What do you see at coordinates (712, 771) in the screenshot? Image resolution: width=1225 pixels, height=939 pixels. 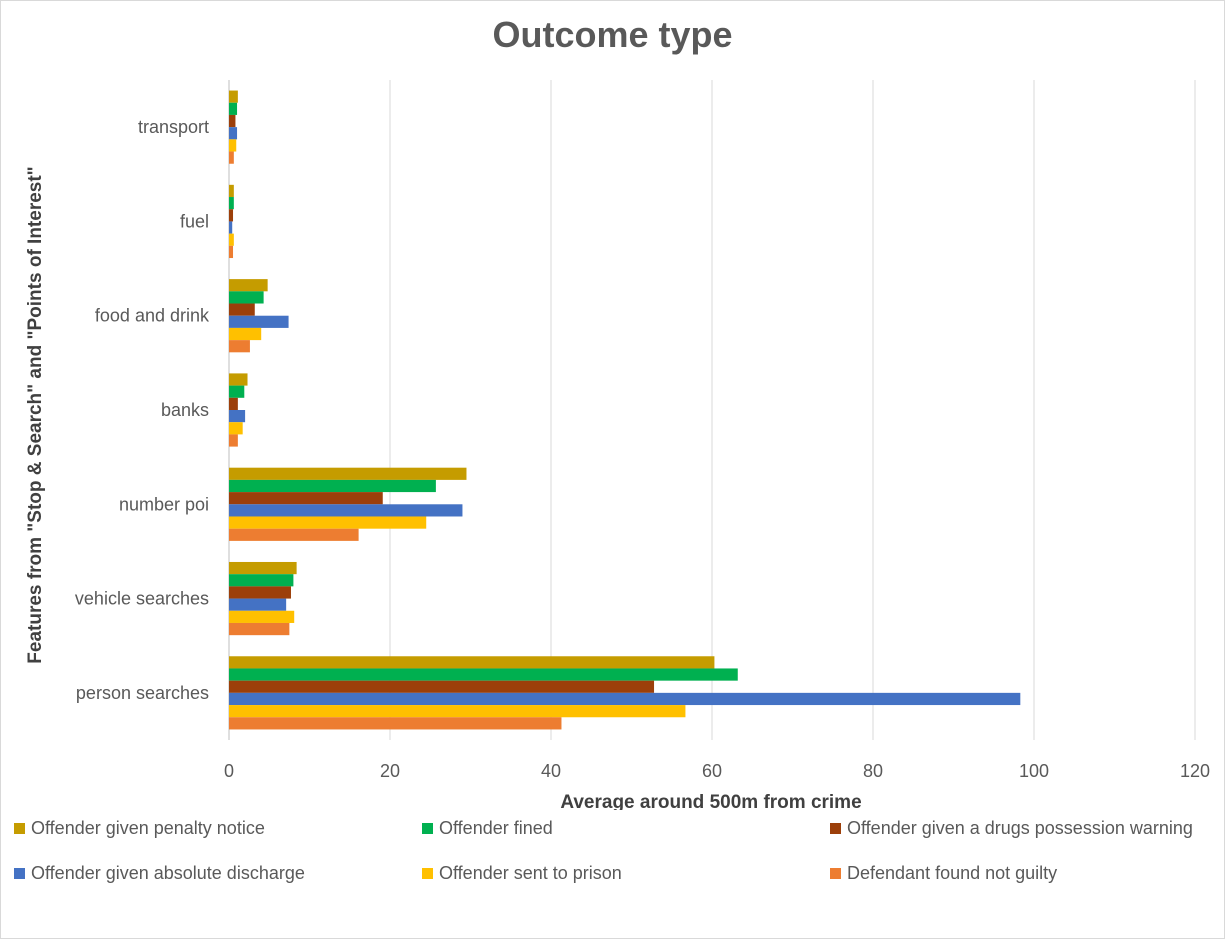 I see `x-tick-label: 60` at bounding box center [712, 771].